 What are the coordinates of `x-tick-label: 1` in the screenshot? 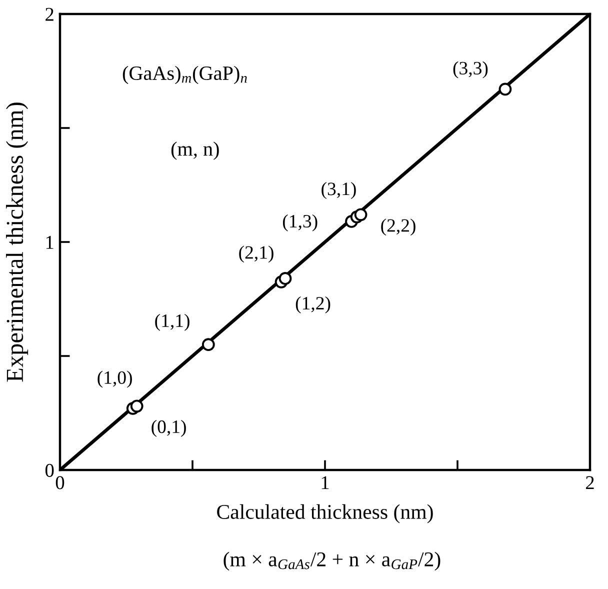 It's located at (325, 483).